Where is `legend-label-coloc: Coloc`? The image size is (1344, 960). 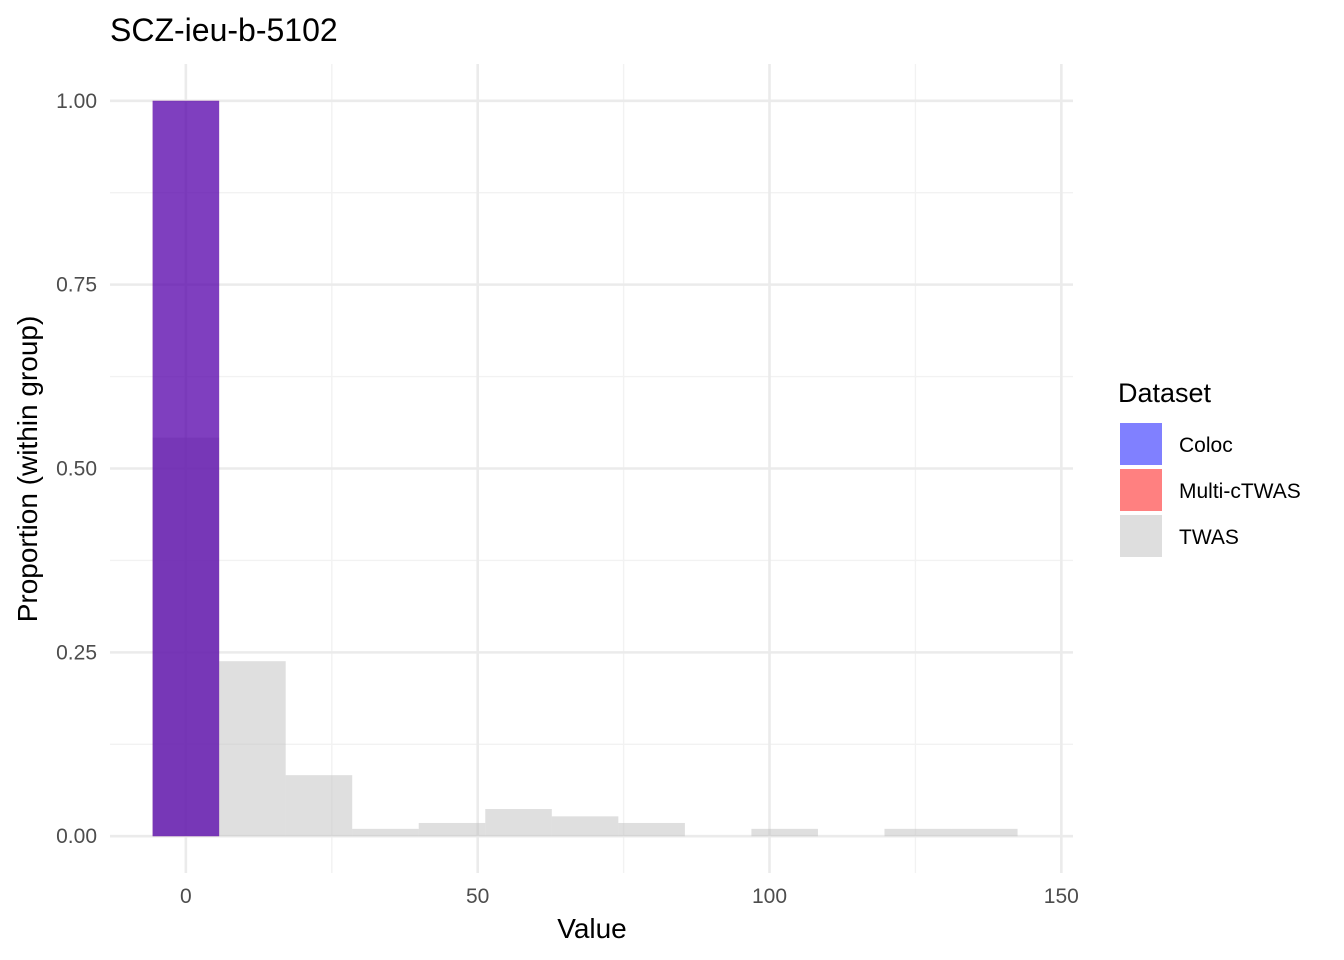 legend-label-coloc: Coloc is located at coordinates (1206, 445).